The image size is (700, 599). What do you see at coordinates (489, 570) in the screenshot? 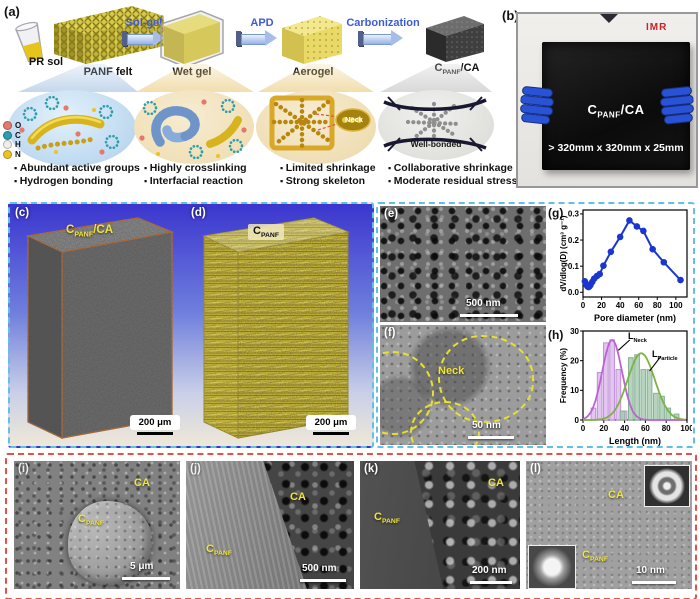
I see `scale-bar-k: 200 nm` at bounding box center [489, 570].